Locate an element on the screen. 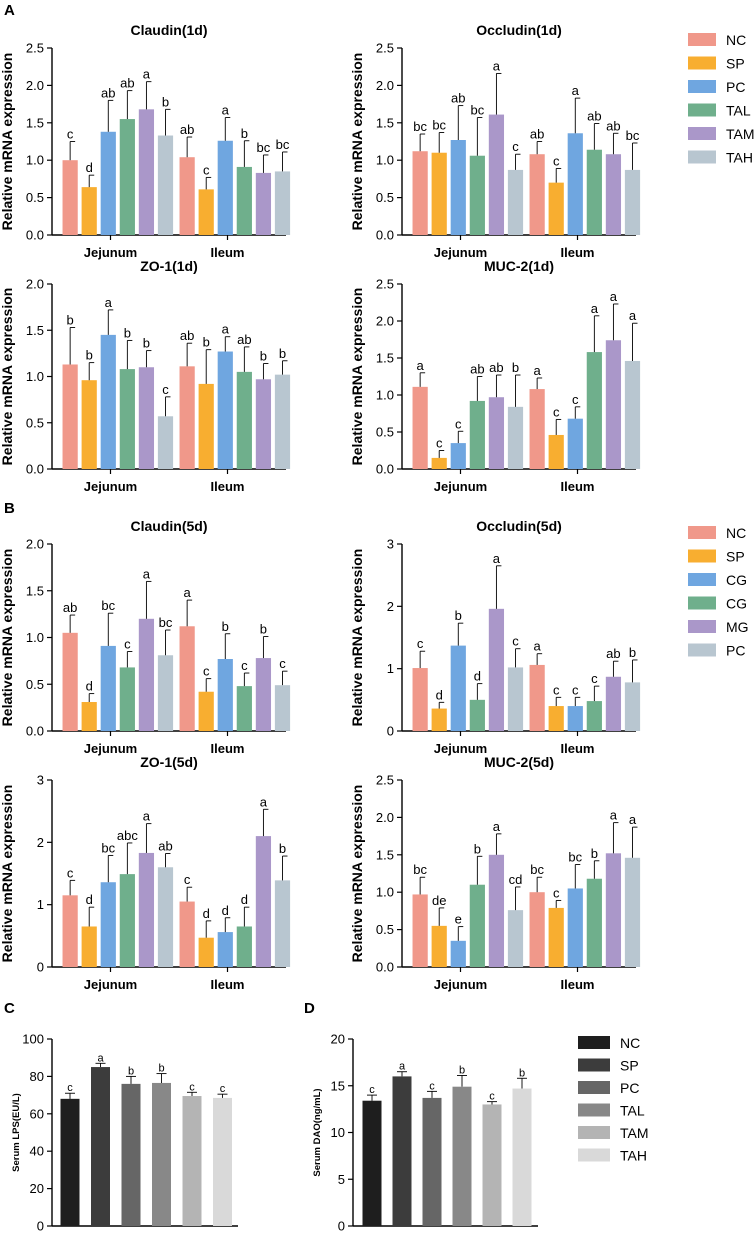 This screenshot has height=1235, width=756. bar-tah-ileum is located at coordinates (282, 421).